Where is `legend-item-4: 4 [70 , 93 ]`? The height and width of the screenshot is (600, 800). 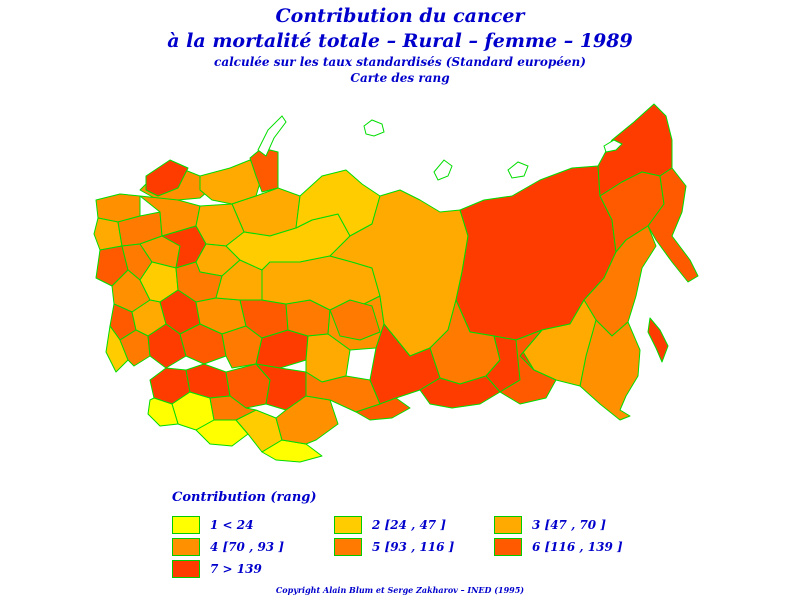 legend-item-4: 4 [70 , 93 ] is located at coordinates (228, 547).